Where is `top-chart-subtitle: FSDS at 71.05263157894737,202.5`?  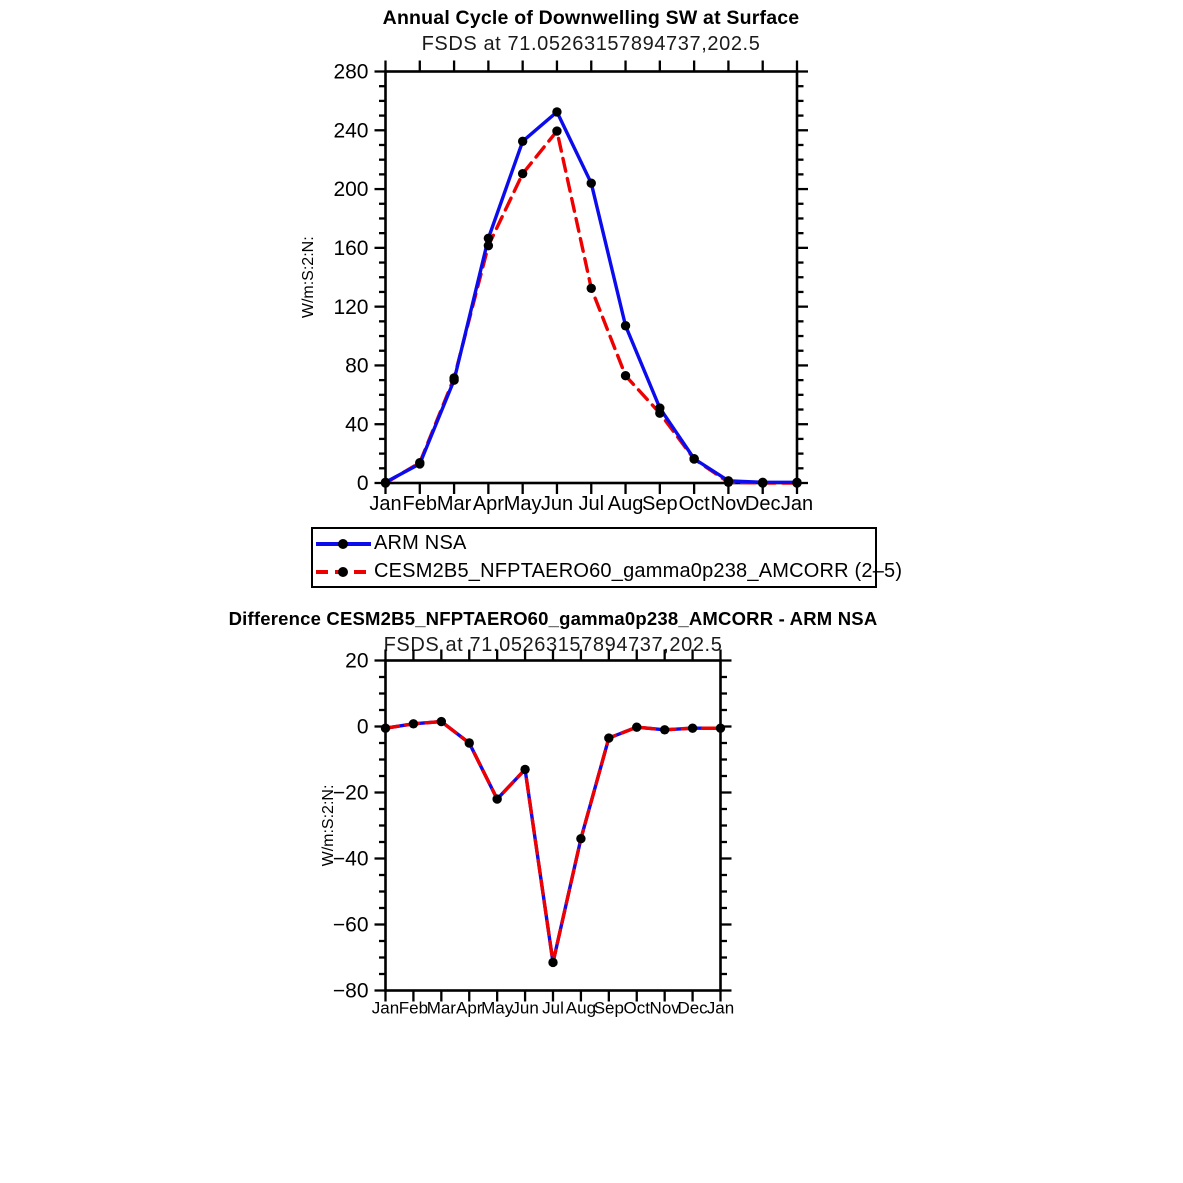 top-chart-subtitle: FSDS at 71.05263157894737,202.5 is located at coordinates (591, 44).